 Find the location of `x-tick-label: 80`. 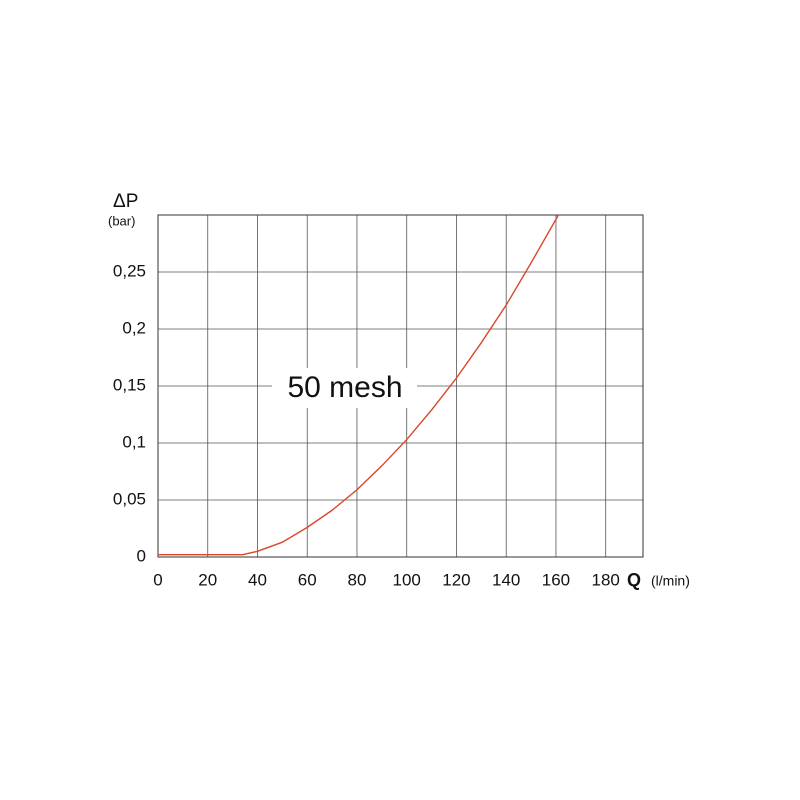

x-tick-label: 80 is located at coordinates (357, 579).